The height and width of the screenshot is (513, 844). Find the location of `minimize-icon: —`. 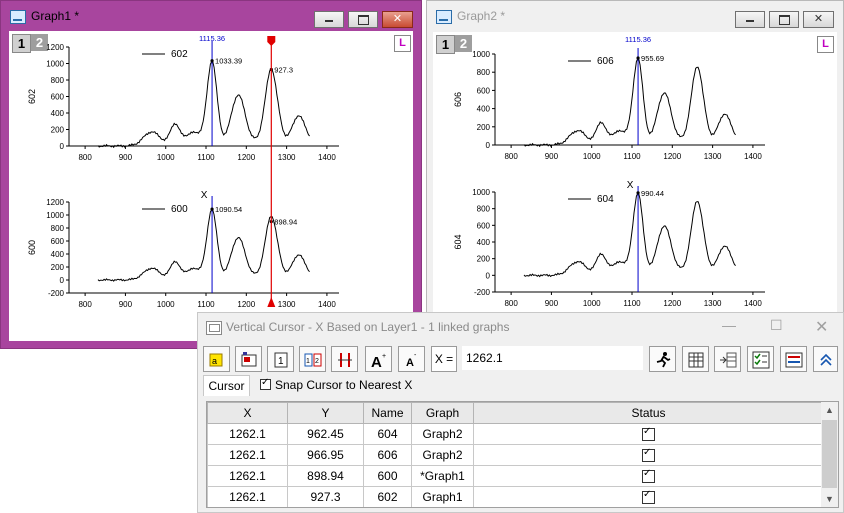

minimize-icon: — is located at coordinates (729, 325).